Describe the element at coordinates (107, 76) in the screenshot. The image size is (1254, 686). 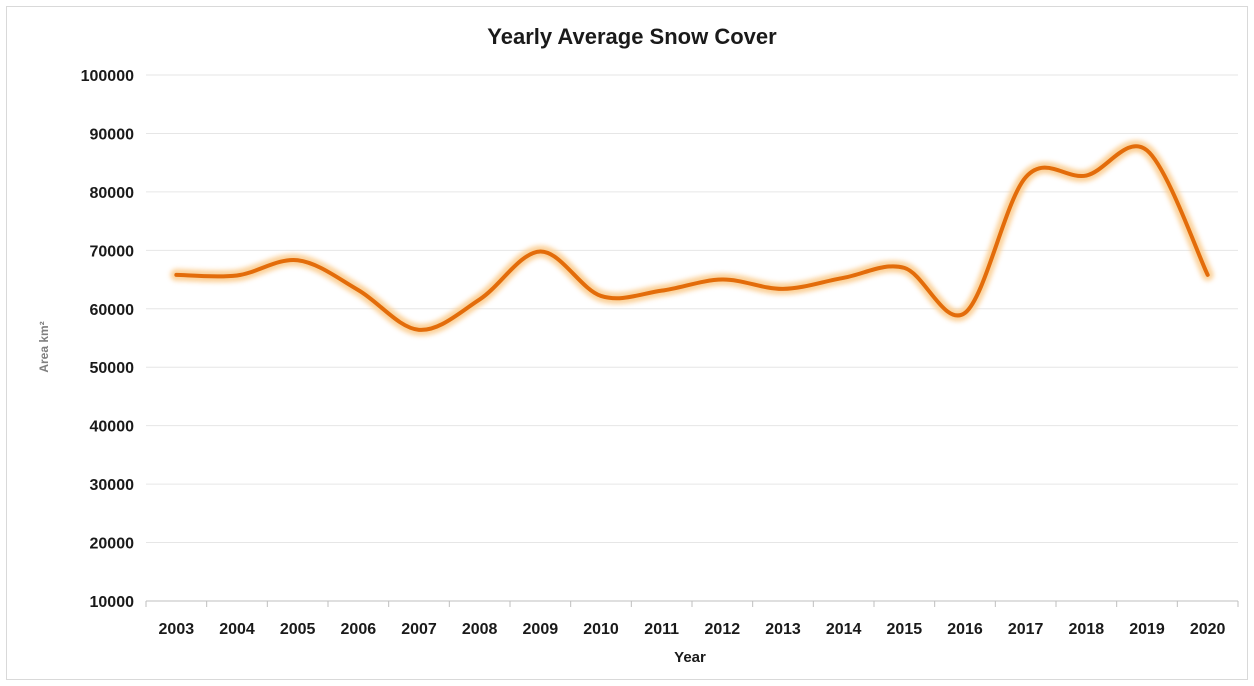
I see `y-tick-label: 100000` at that location.